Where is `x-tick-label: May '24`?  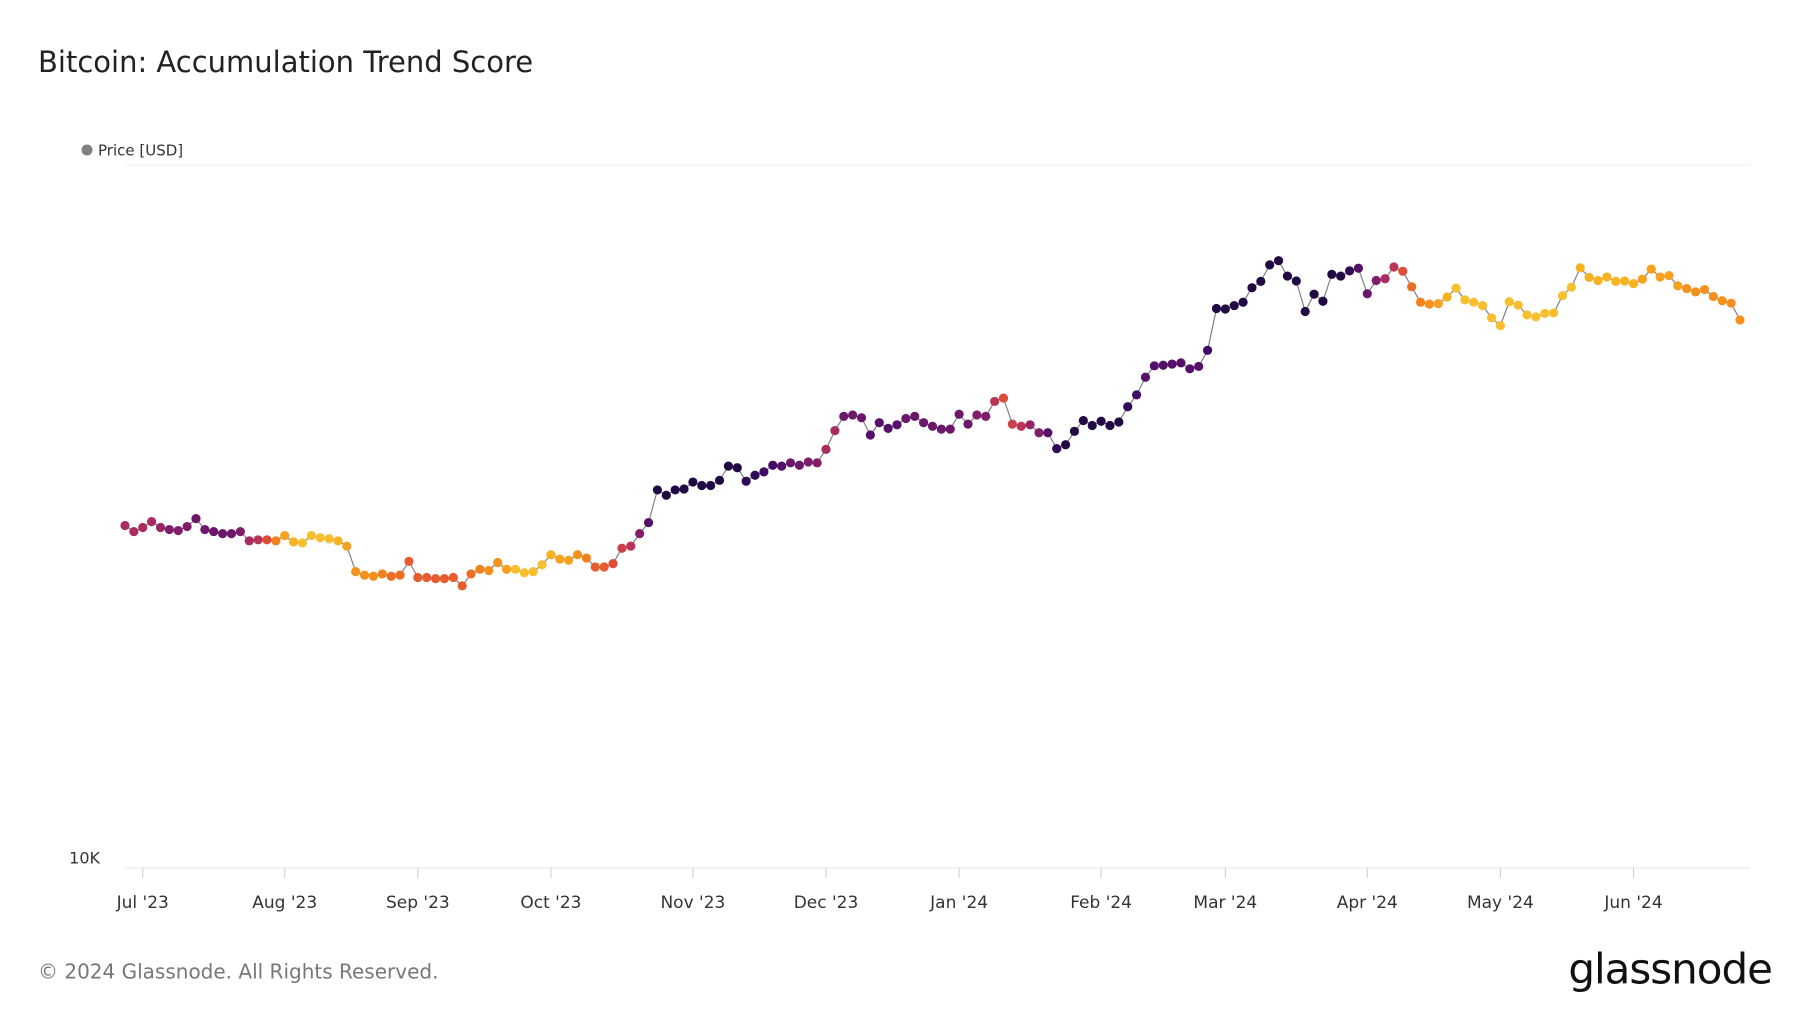
x-tick-label: May '24 is located at coordinates (1500, 903).